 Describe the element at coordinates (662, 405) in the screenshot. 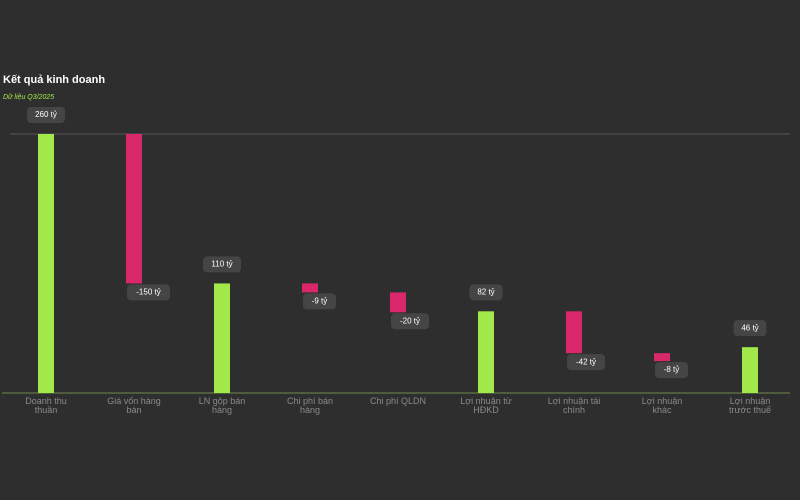

I see `x-tick-label: Lợi nhuận khác` at that location.